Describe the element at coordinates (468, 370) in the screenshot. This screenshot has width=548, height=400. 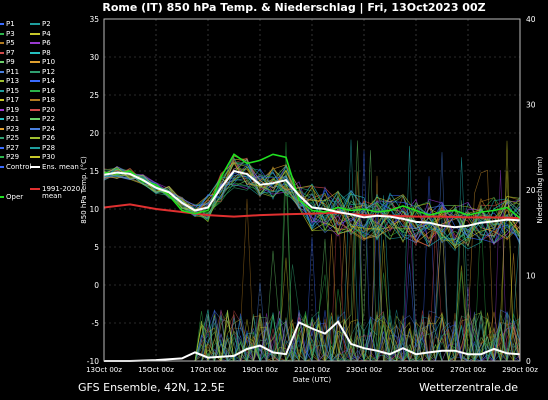
I see `x-tick: 27Oct 00z` at that location.